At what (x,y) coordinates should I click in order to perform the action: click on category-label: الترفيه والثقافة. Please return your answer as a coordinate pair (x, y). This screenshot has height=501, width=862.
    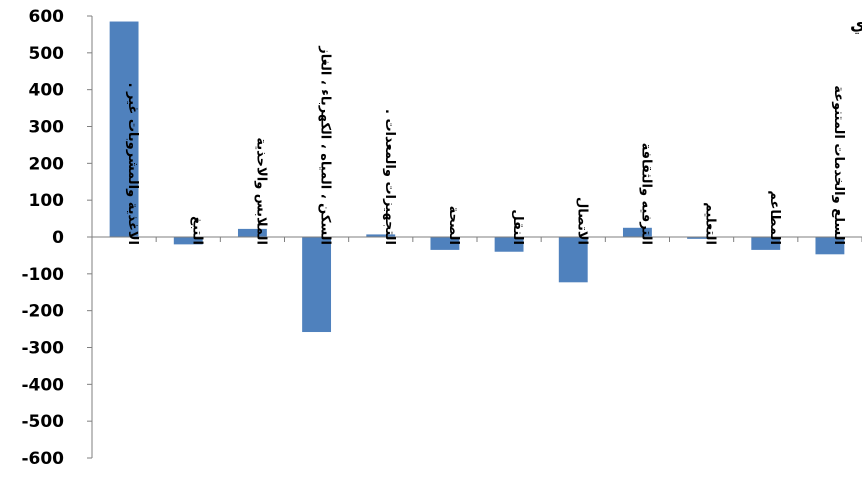
    Looking at the image, I should click on (645, 194).